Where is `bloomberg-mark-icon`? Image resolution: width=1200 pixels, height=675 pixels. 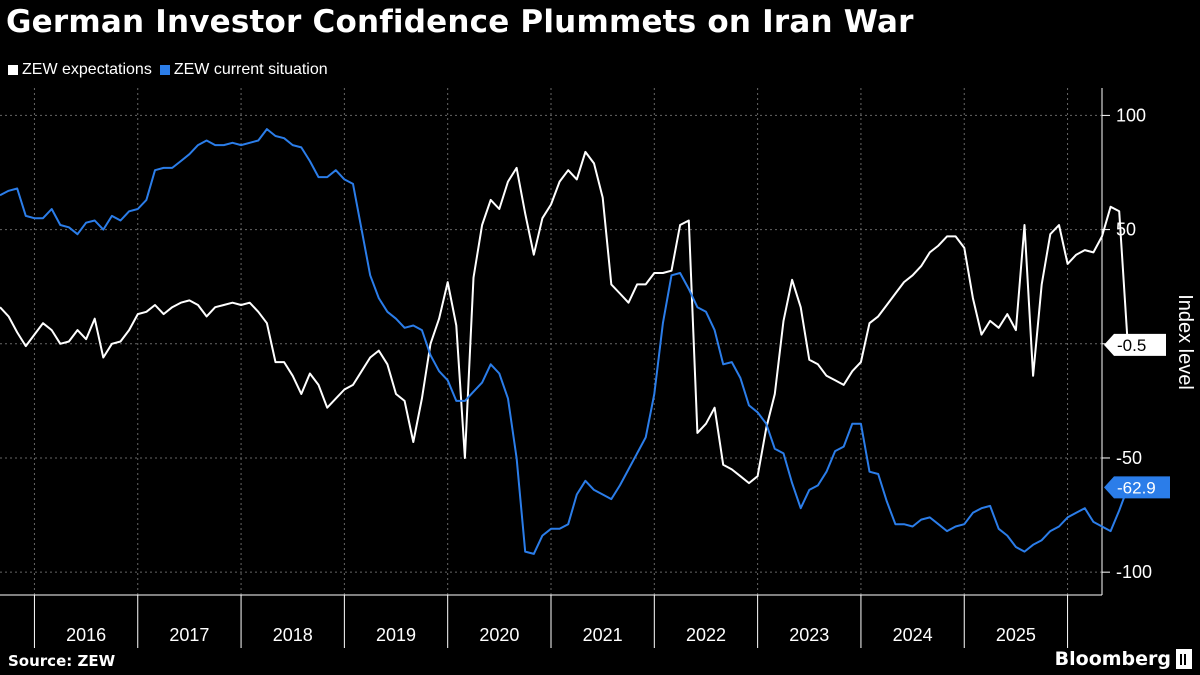 bloomberg-mark-icon is located at coordinates (1184, 659).